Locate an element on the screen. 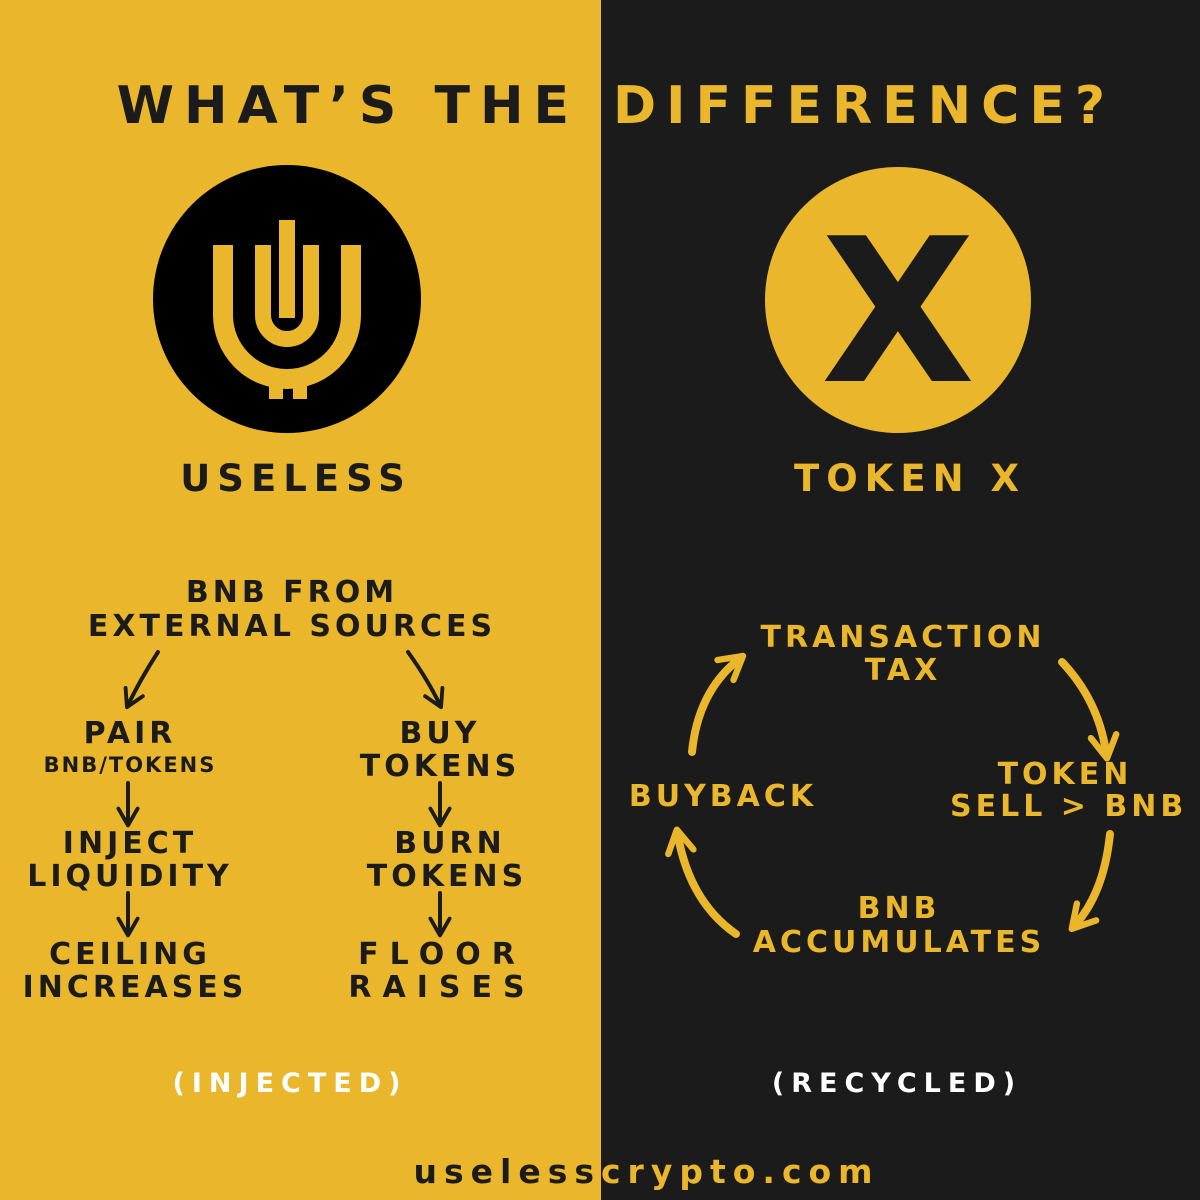 This screenshot has width=1200, height=1200. cycle-node-buyback: BUYBACK is located at coordinates (723, 796).